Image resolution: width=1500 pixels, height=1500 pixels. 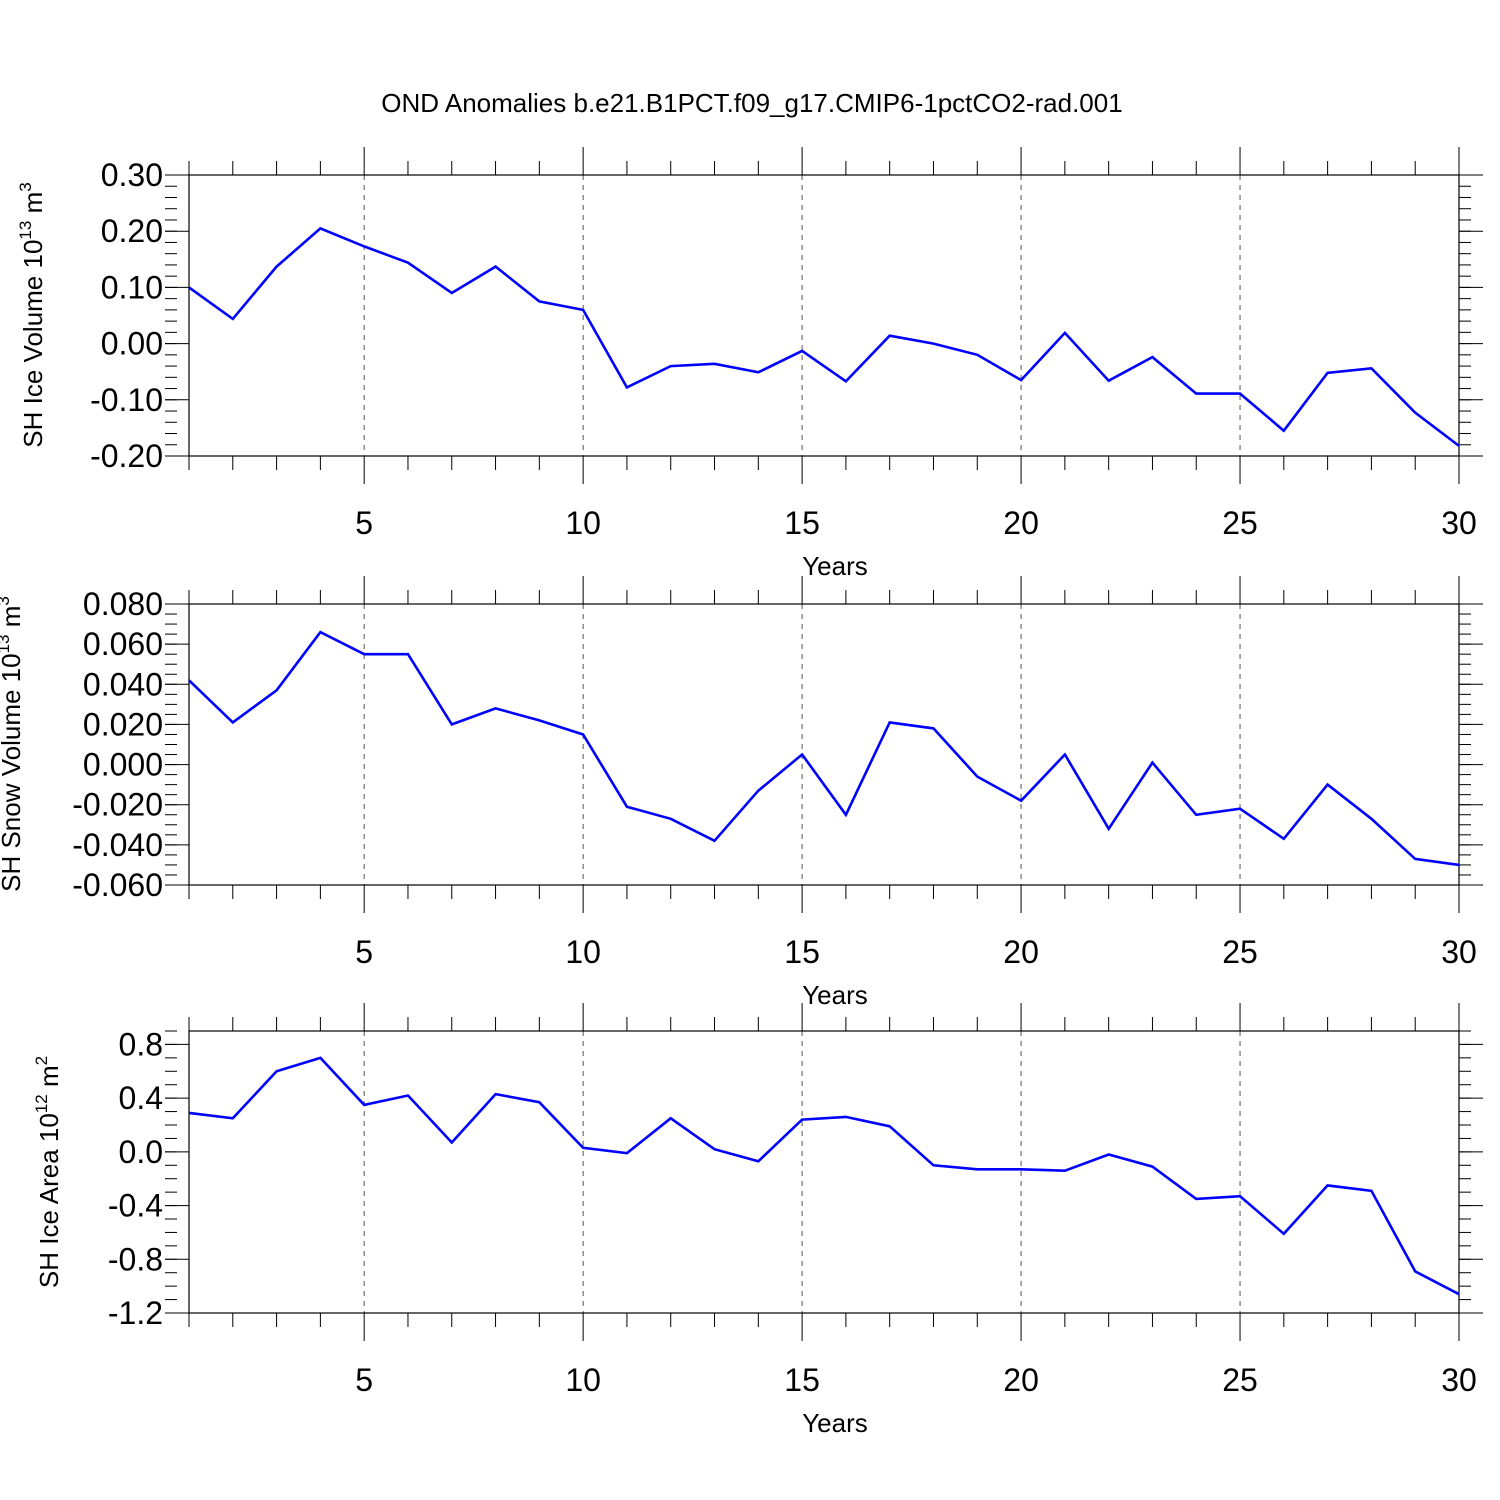 What do you see at coordinates (117, 885) in the screenshot?
I see `y-tick-label: -0.060` at bounding box center [117, 885].